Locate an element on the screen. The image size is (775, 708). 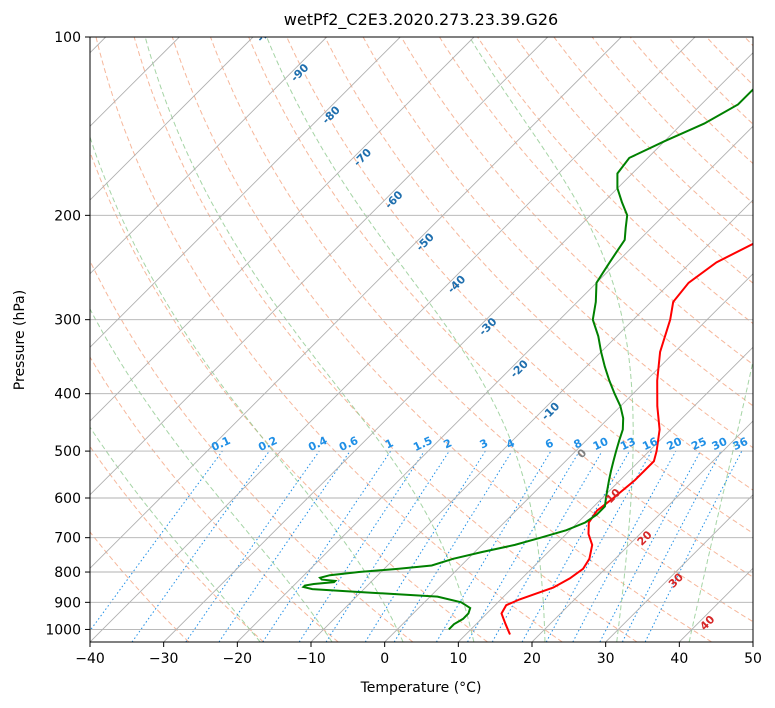
x-axis-label: Temperature (°C) is located at coordinates (421, 688).